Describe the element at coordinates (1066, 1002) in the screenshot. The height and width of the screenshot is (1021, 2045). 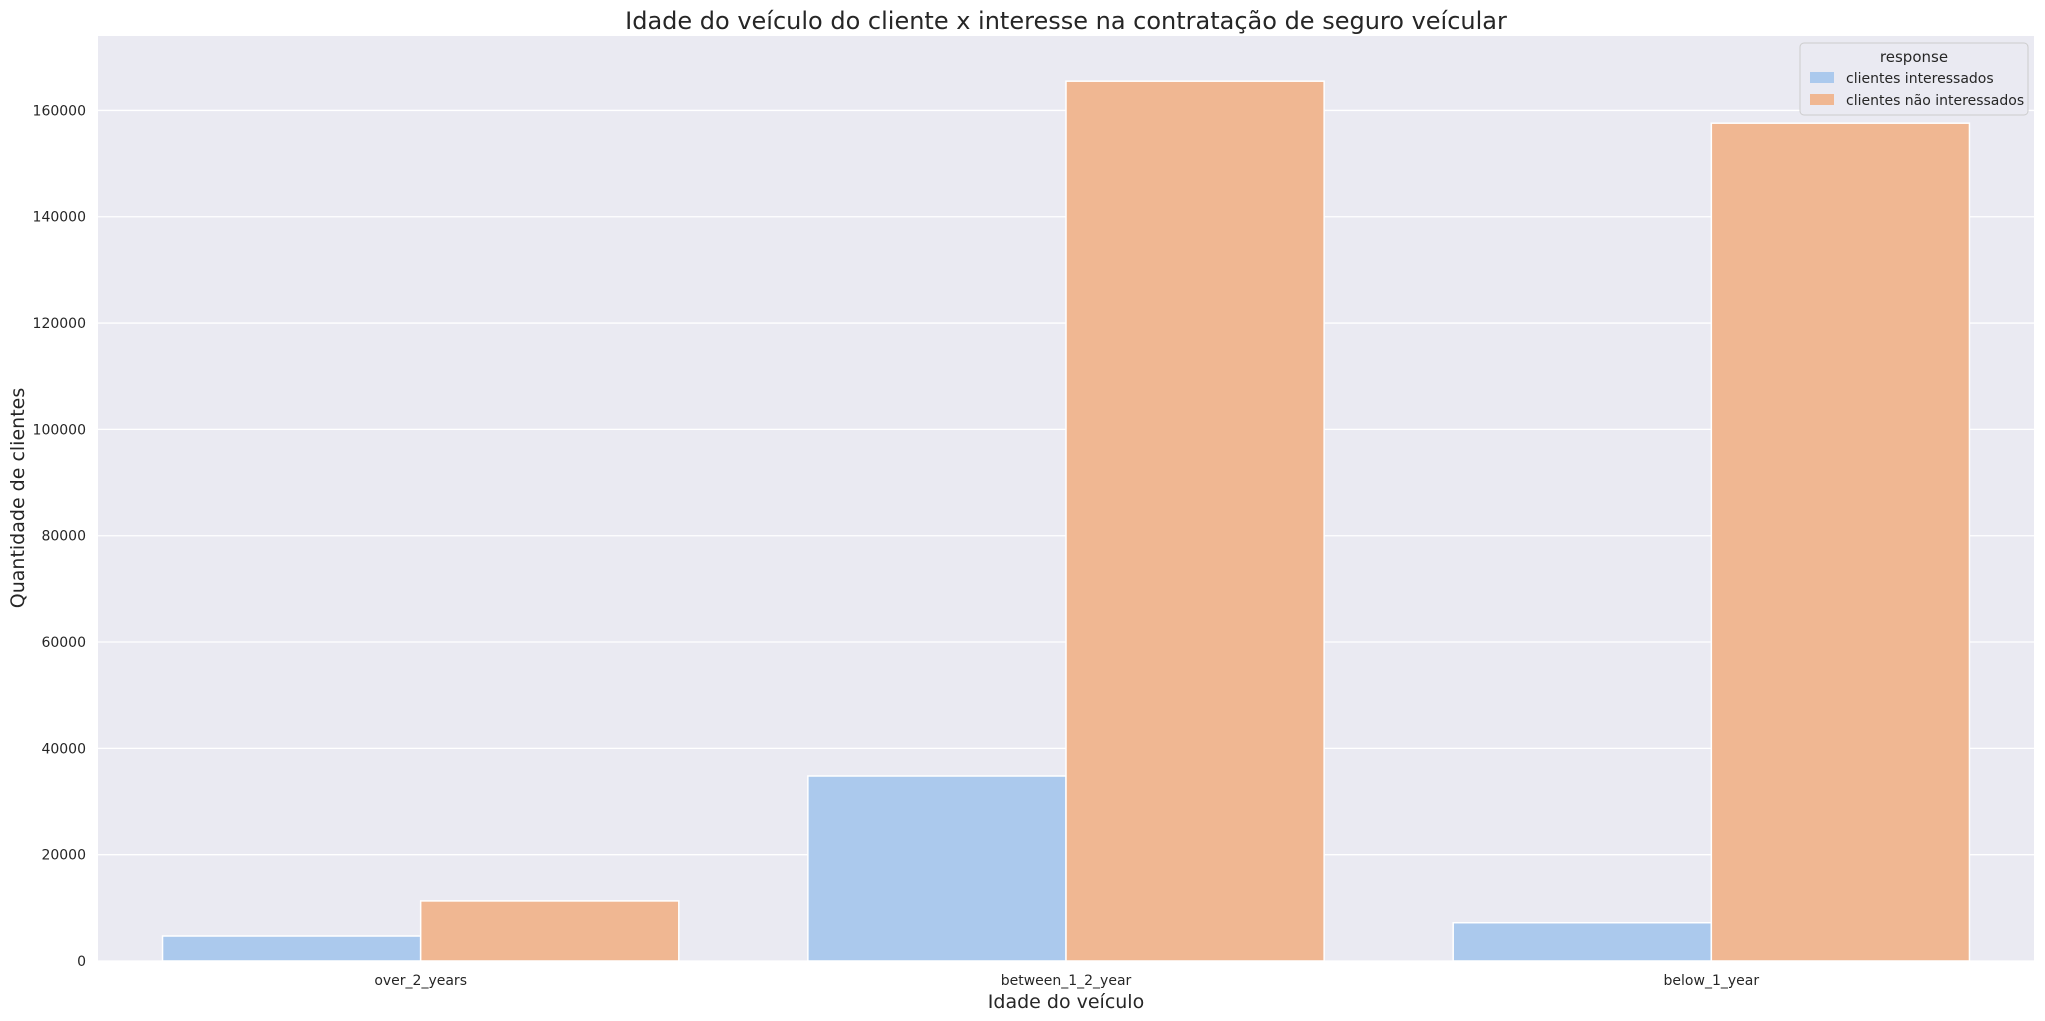
I see `x-axis-title: Idade do veículo` at that location.